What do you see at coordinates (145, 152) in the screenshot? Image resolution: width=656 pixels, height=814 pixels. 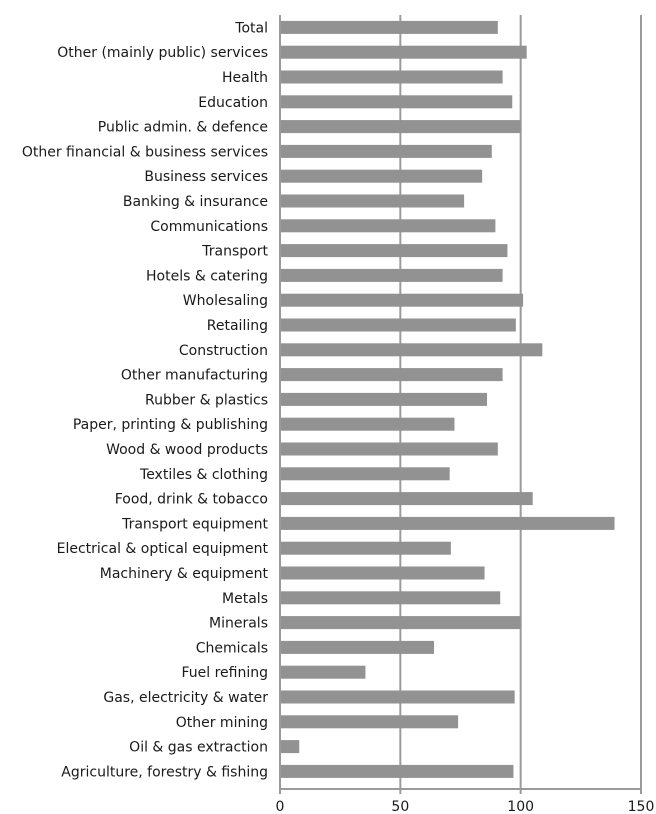 I see `category-label-5: Other financial & business services` at bounding box center [145, 152].